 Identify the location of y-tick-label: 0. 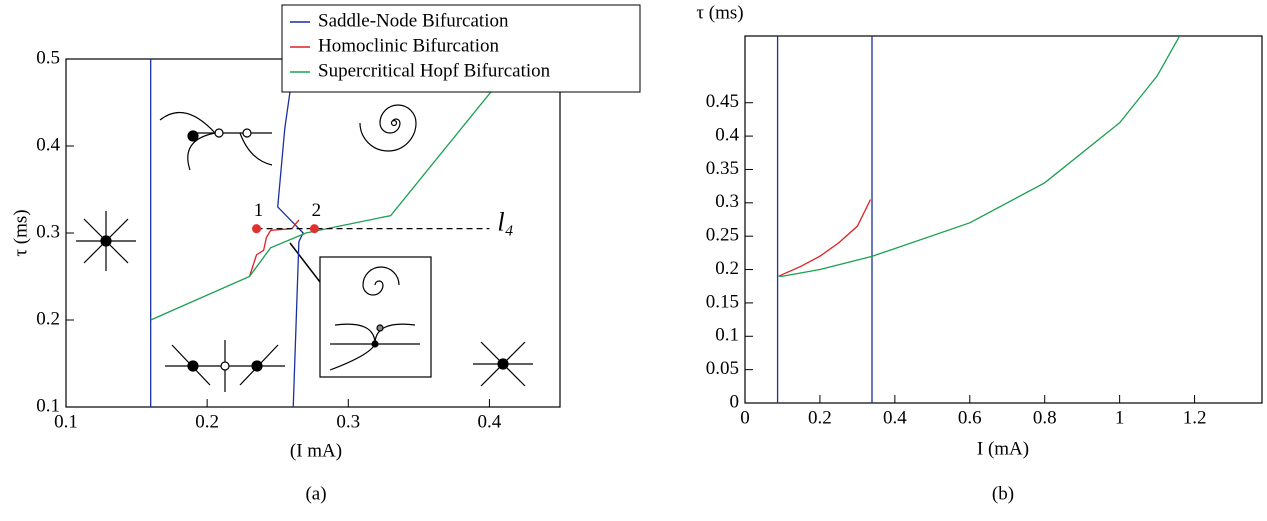
(735, 401).